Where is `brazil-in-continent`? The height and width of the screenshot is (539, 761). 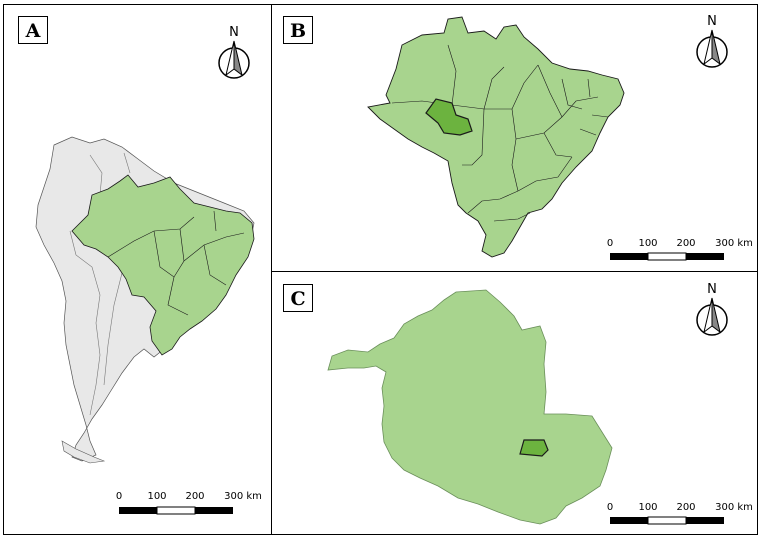 brazil-in-continent is located at coordinates (163, 265).